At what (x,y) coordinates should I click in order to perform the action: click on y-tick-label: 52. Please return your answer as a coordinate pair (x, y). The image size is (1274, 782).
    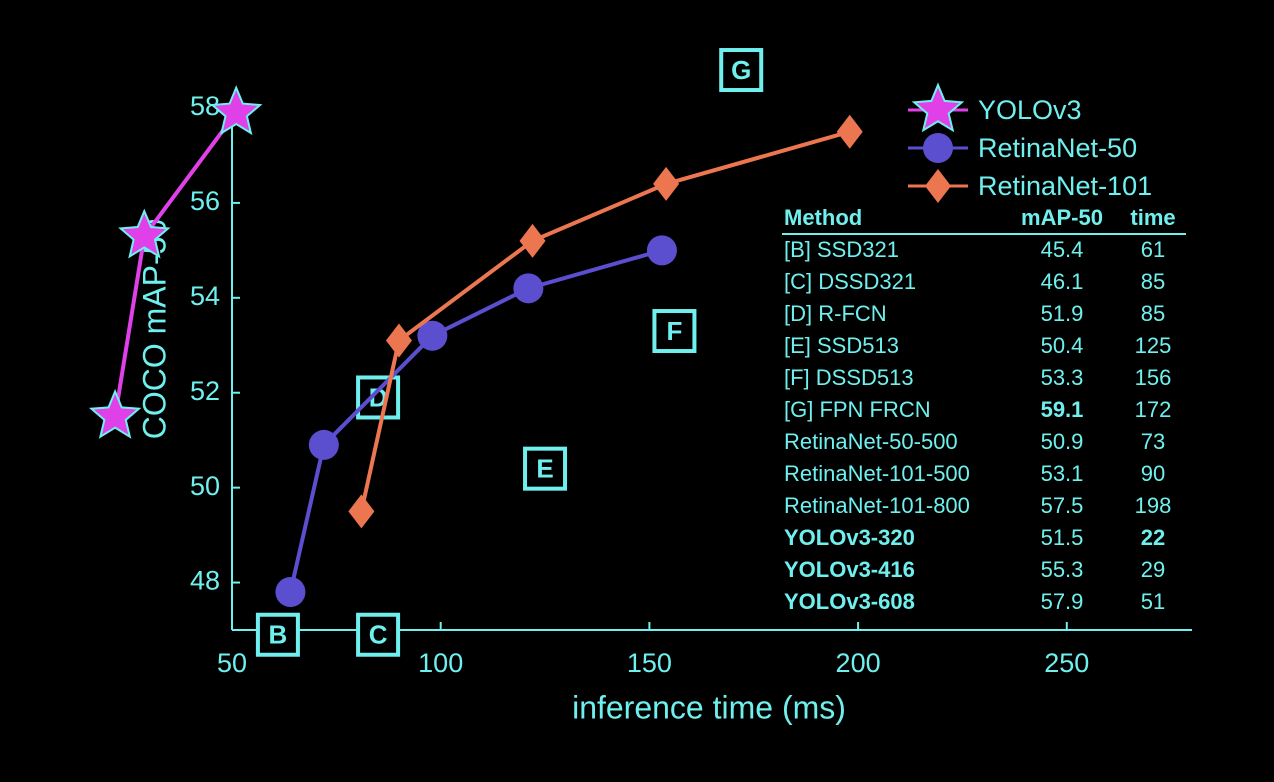
    Looking at the image, I should click on (205, 391).